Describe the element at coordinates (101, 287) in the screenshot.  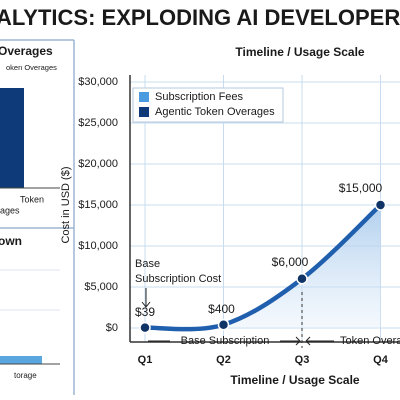
I see `y-tick-label: $5,000` at that location.